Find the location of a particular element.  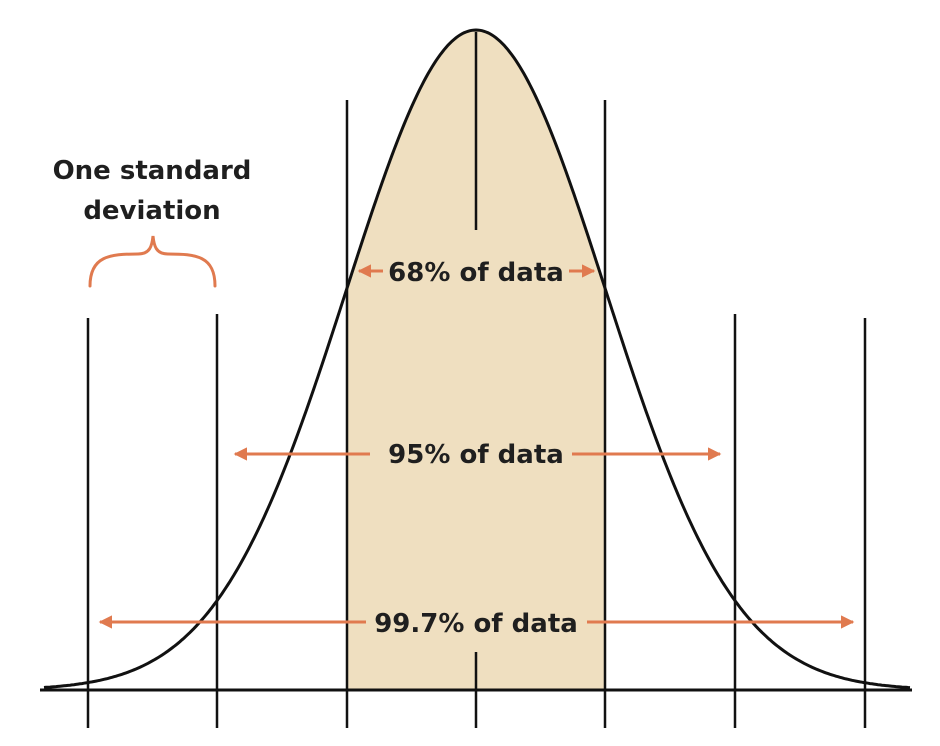

label-68-percent: 68% of data is located at coordinates (476, 273).